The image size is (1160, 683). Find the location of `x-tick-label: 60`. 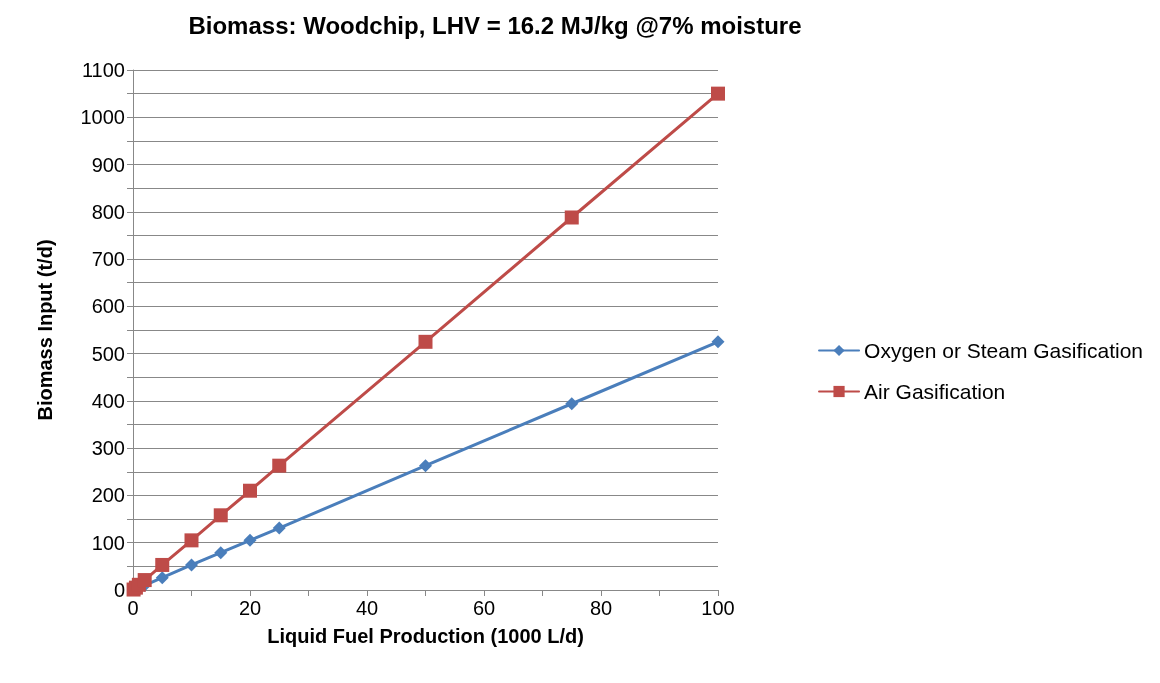

x-tick-label: 60 is located at coordinates (484, 608).